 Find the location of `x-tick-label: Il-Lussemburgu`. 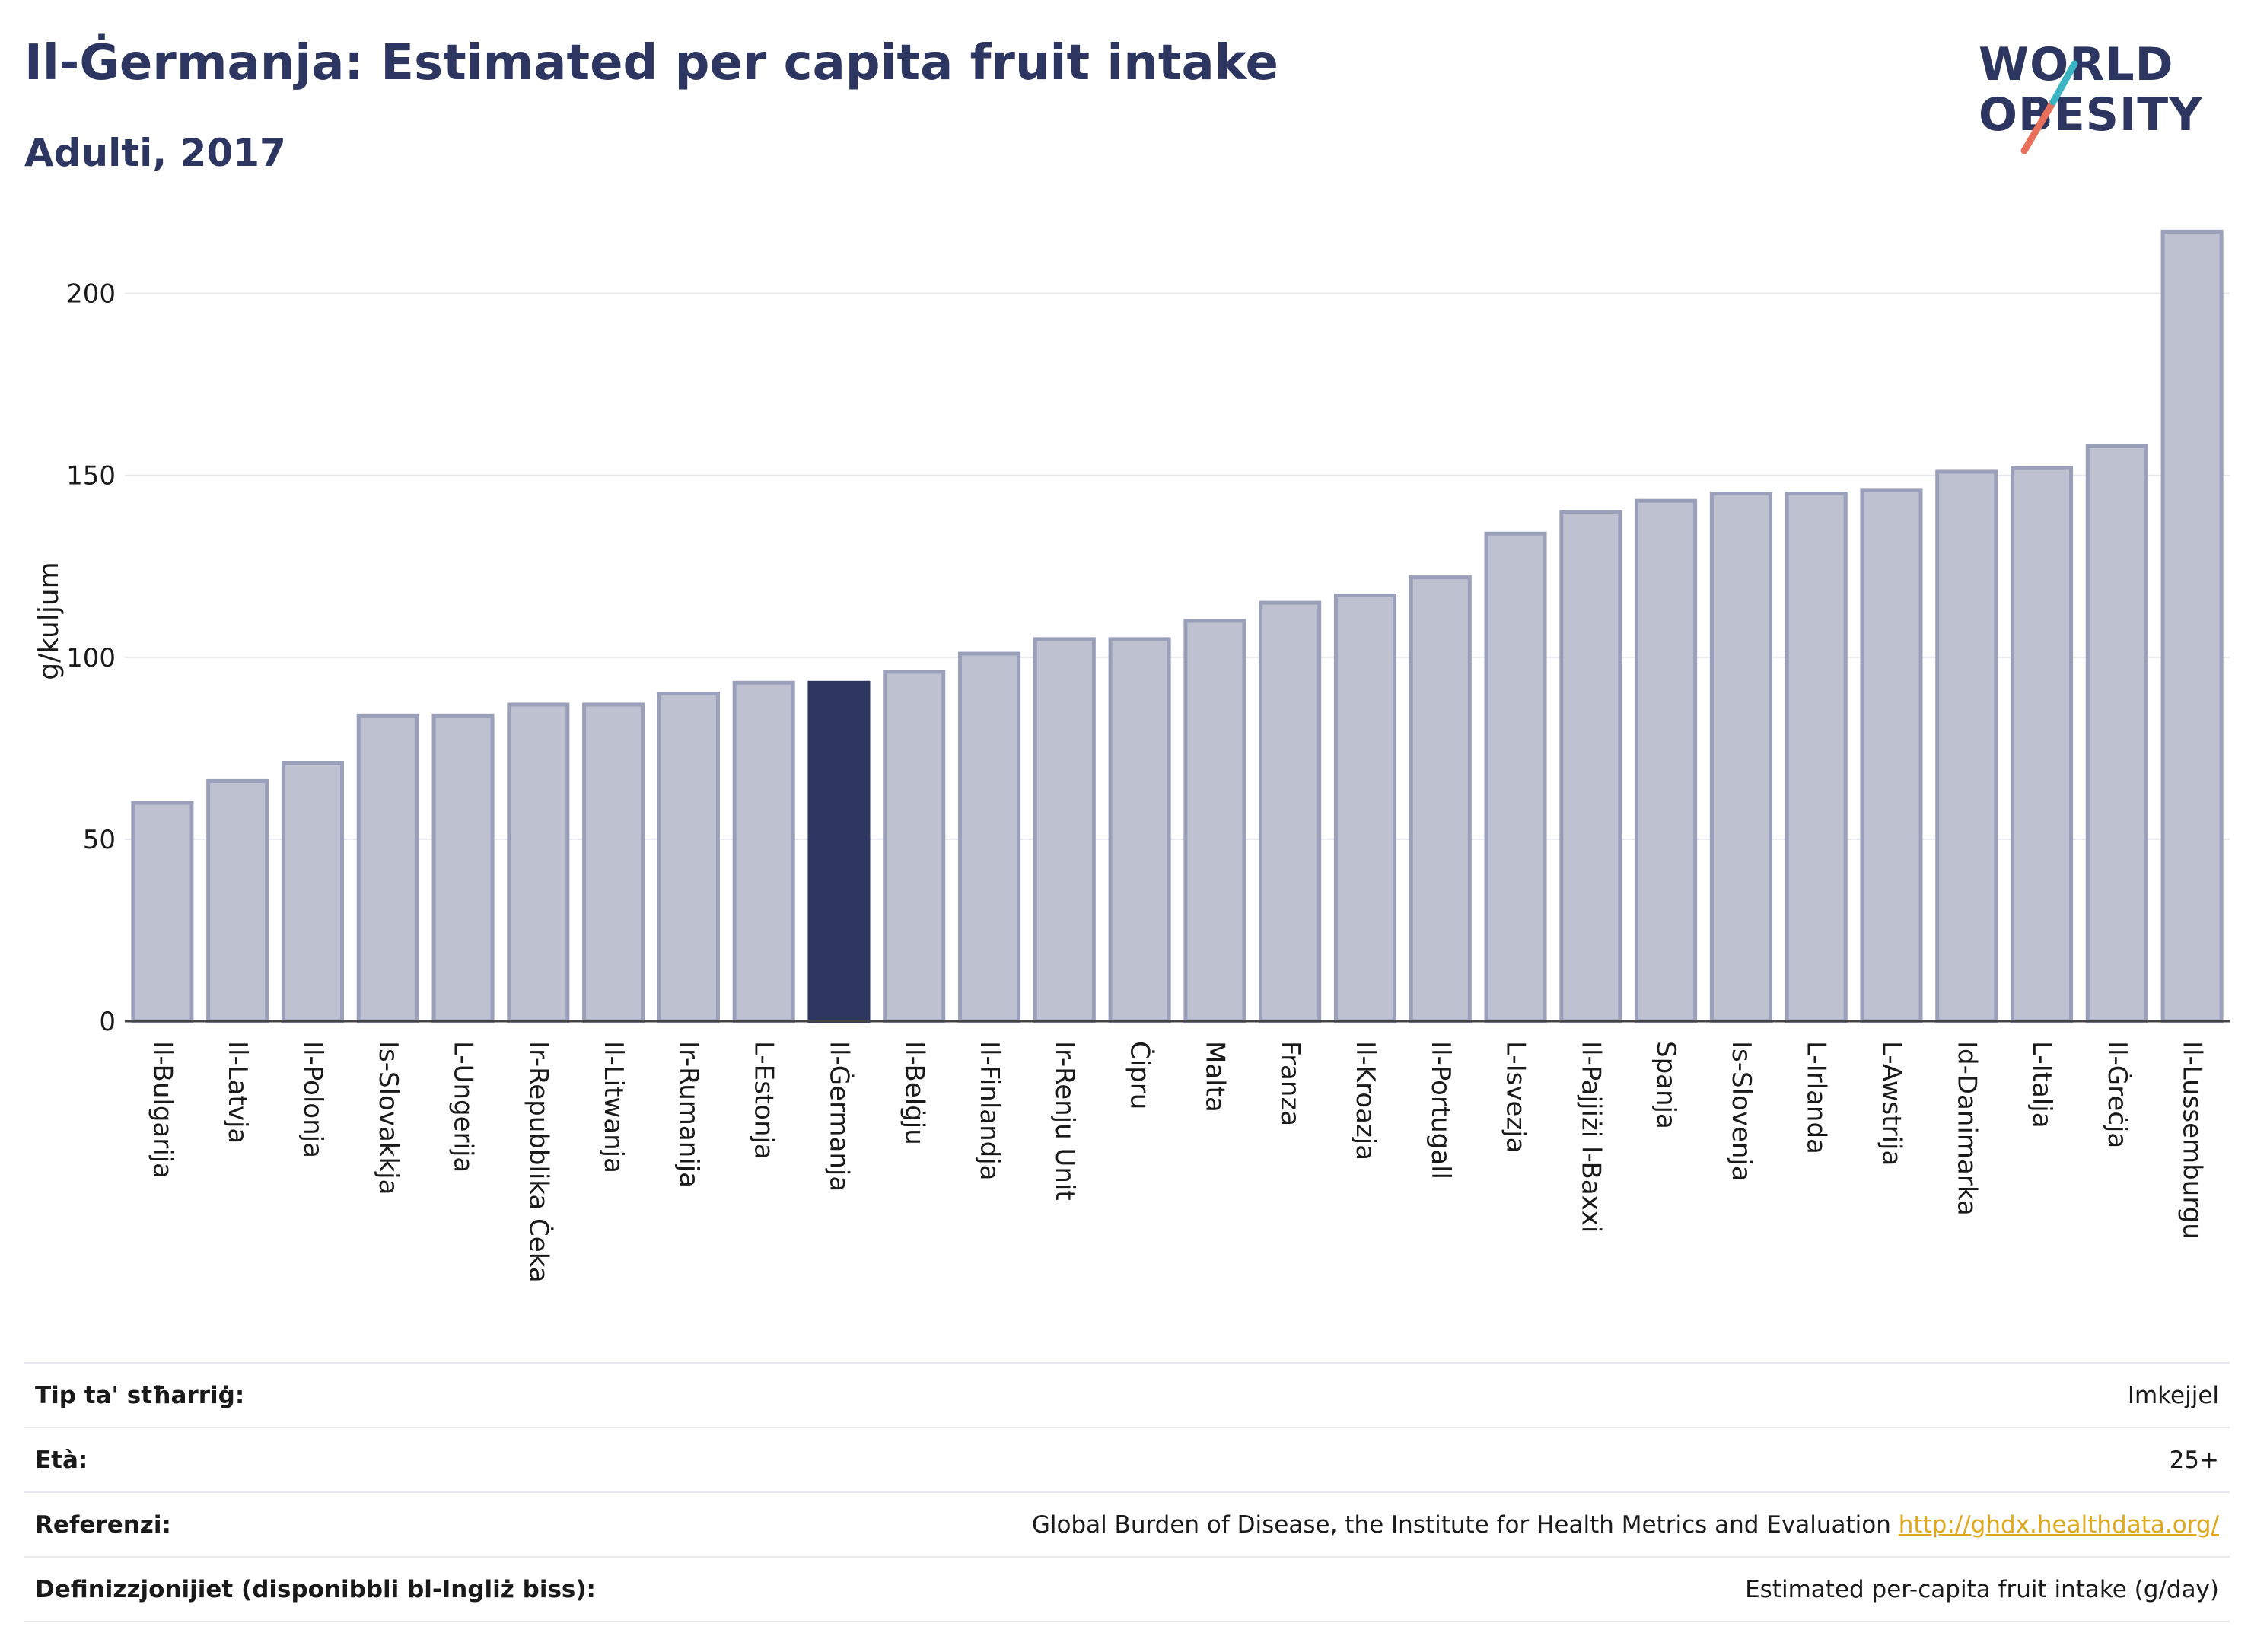

x-tick-label: Il-Lussemburgu is located at coordinates (2192, 1140).